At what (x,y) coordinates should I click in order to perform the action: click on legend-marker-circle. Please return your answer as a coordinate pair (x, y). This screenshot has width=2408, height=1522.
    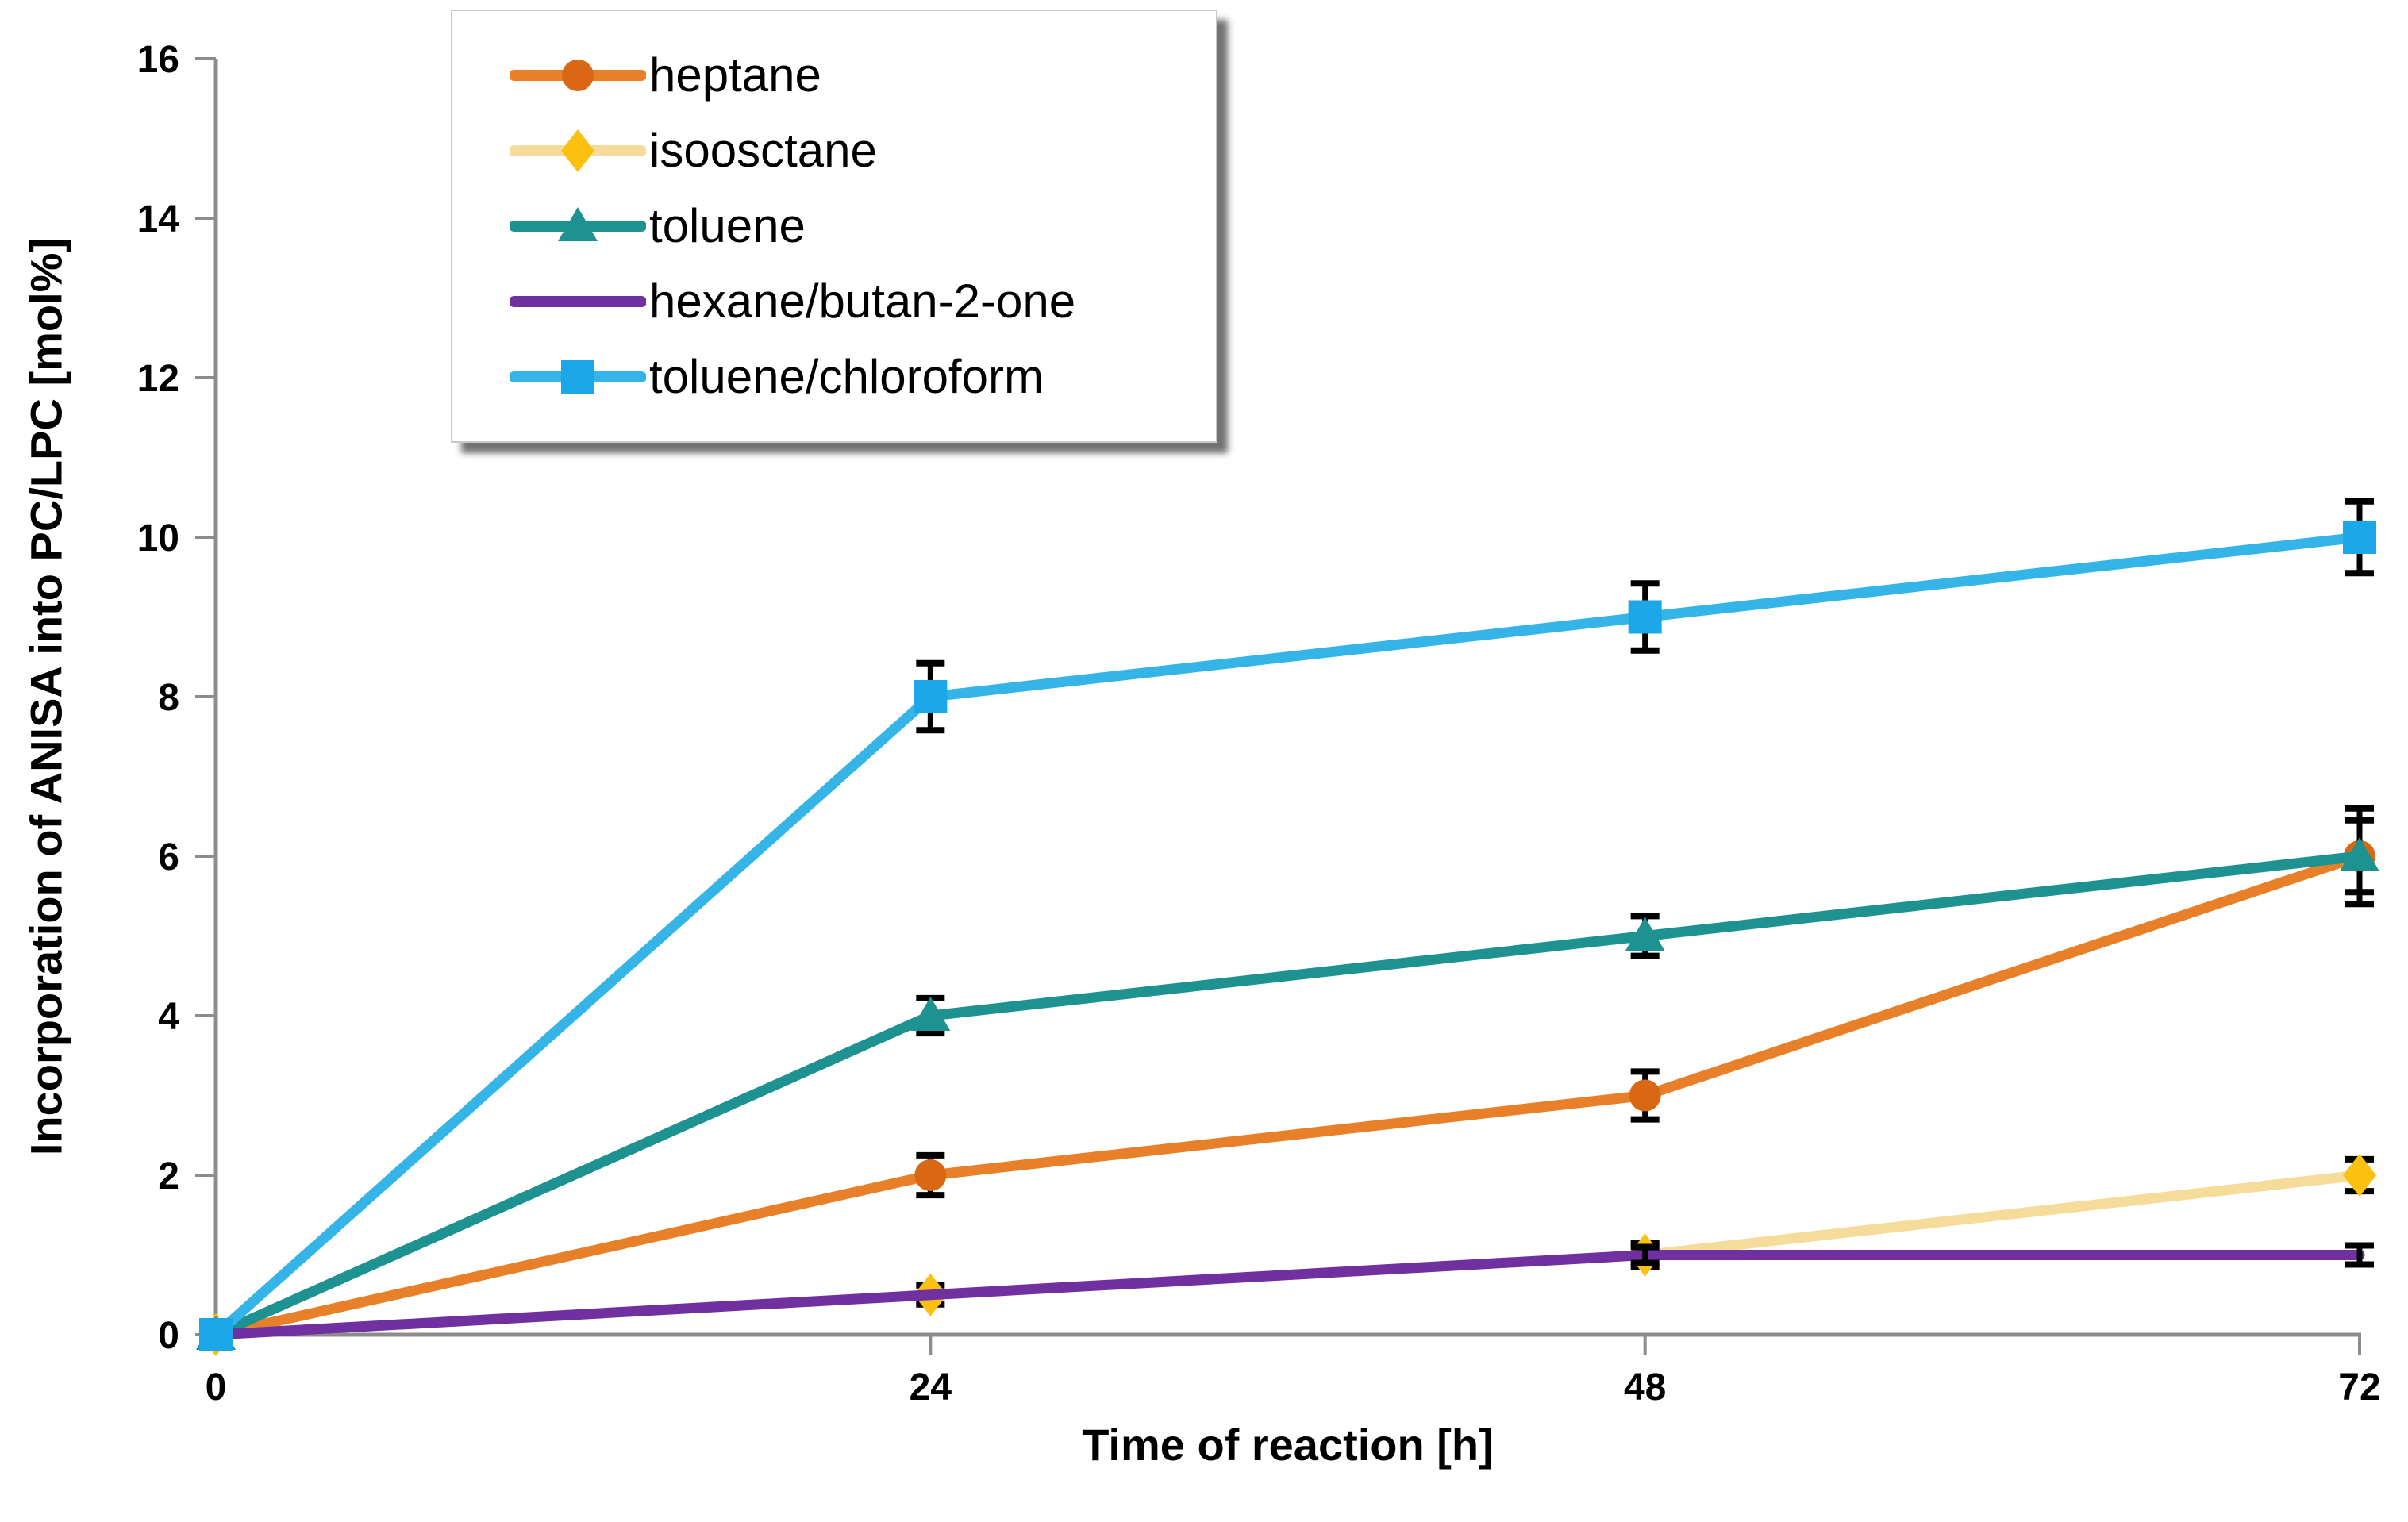
    Looking at the image, I should click on (578, 76).